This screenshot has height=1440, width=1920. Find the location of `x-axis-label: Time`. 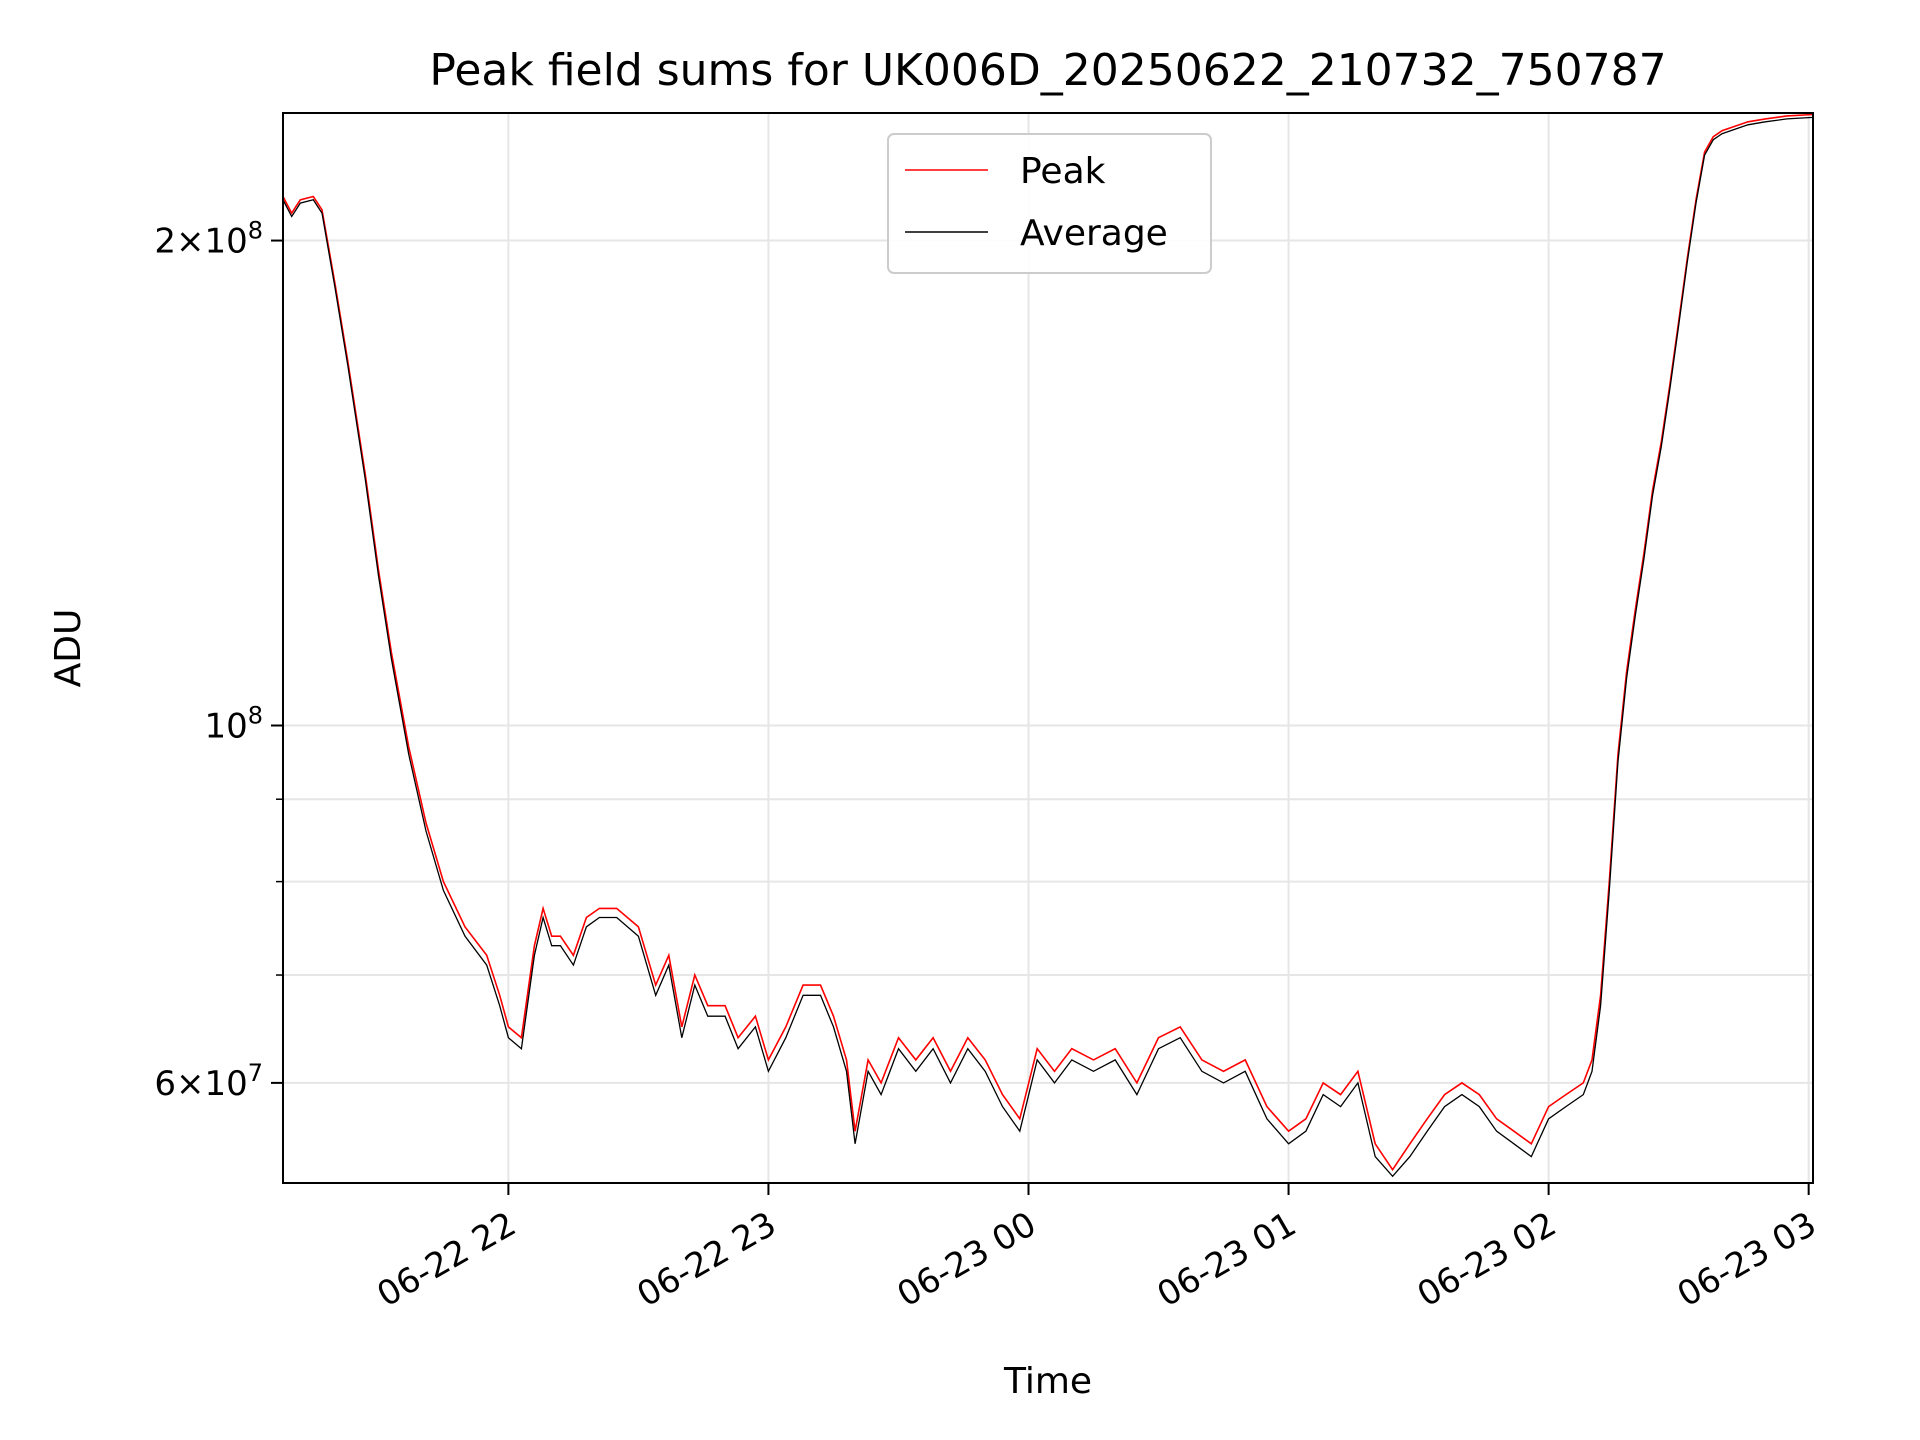

x-axis-label: Time is located at coordinates (1047, 1381).